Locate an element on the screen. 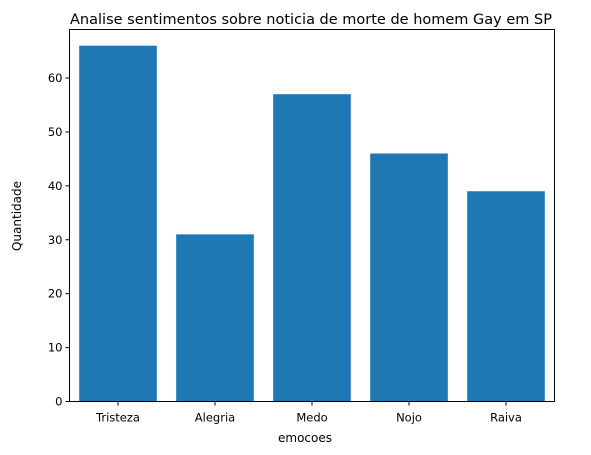 Image resolution: width=591 pixels, height=455 pixels. x-axis: Tristeza Alegria Medo Nojo Raiva is located at coordinates (308, 413).